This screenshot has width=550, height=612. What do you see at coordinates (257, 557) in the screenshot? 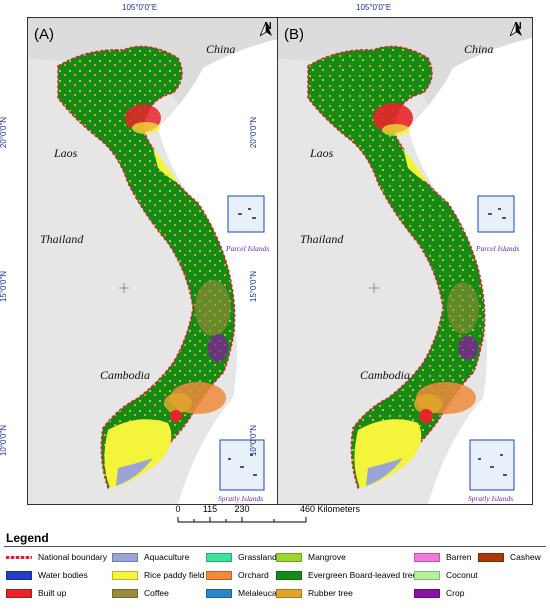
I see `legend-label: Grassland` at bounding box center [257, 557].